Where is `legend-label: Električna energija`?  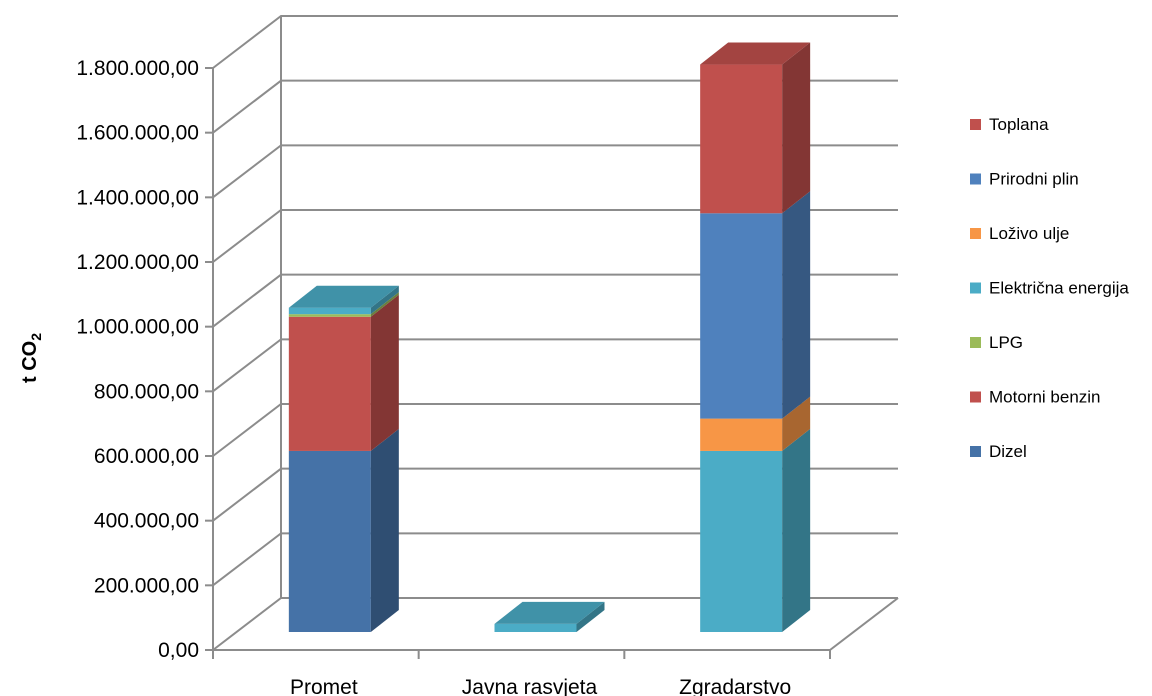 legend-label: Električna energija is located at coordinates (1059, 288).